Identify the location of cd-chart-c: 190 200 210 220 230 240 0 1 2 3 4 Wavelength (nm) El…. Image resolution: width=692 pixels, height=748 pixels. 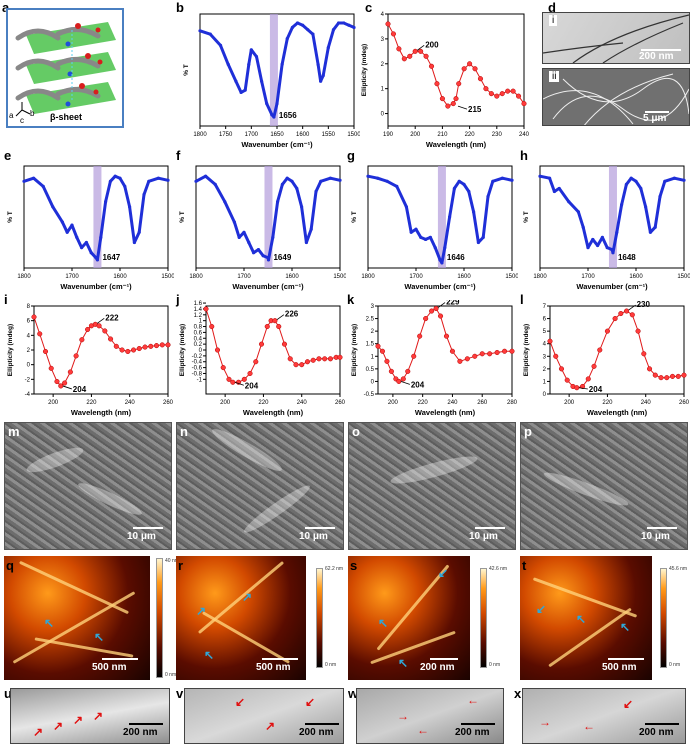
(445, 80).